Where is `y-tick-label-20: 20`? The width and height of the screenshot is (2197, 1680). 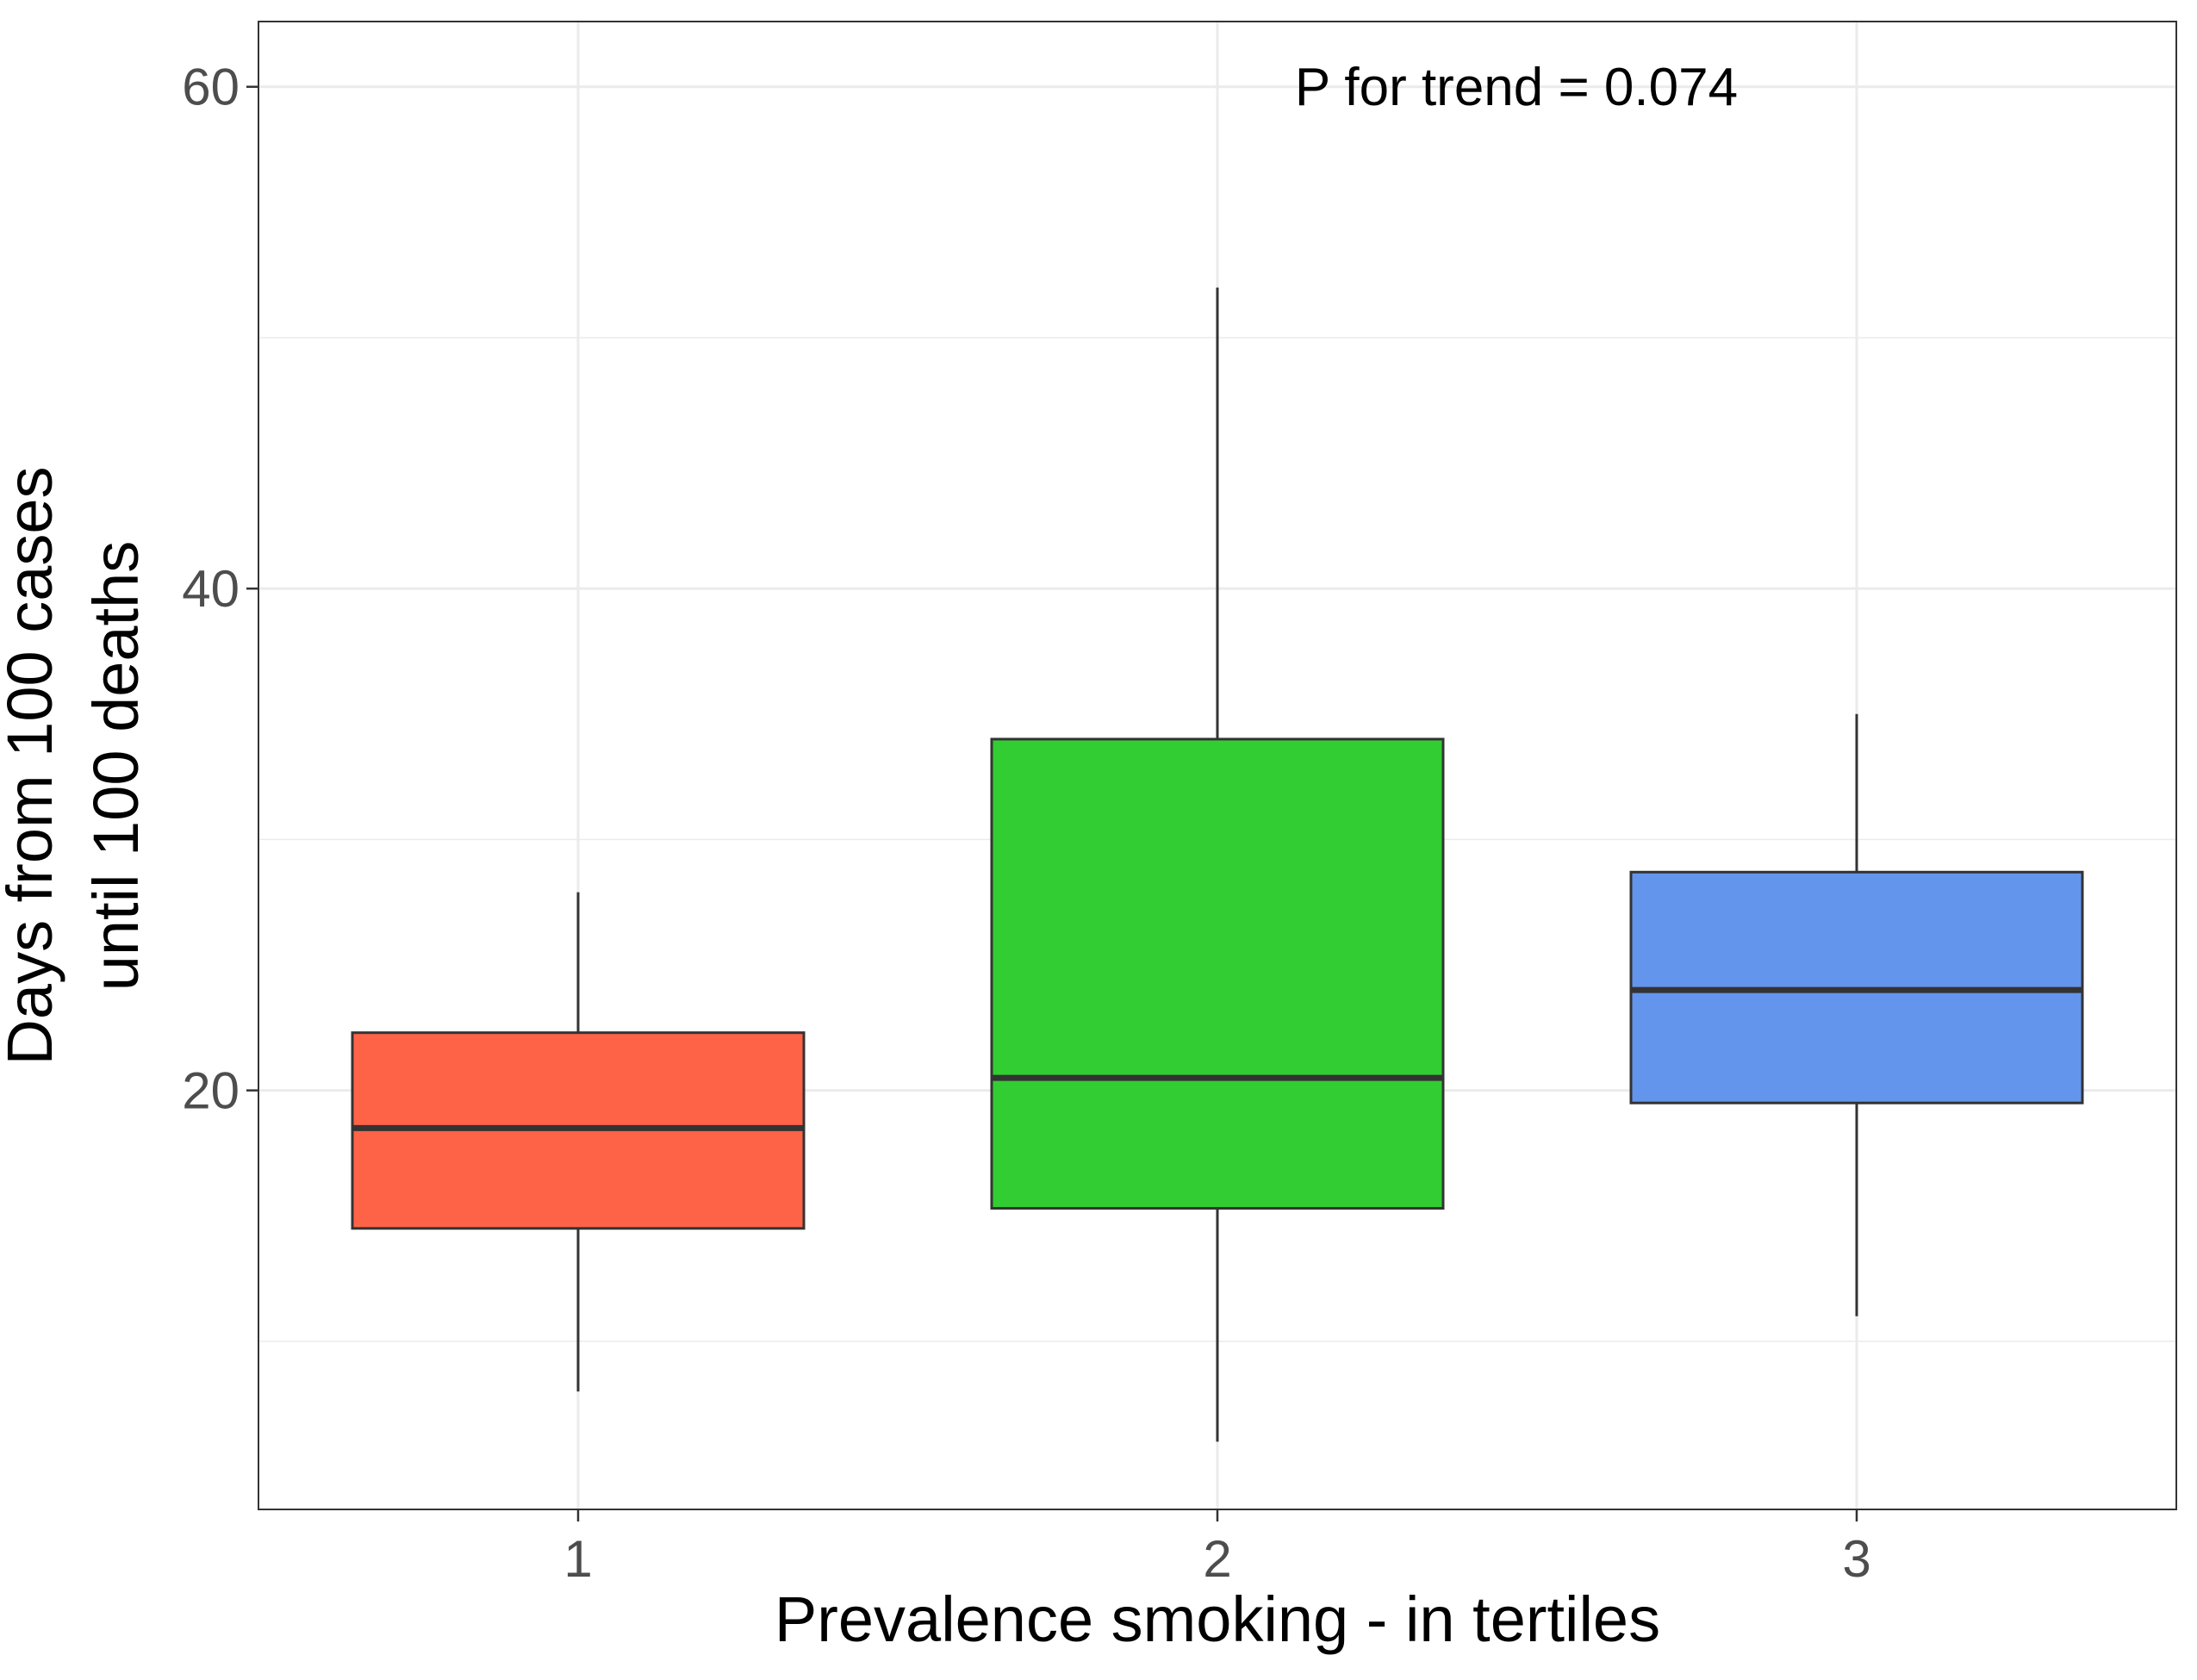 y-tick-label-20: 20 is located at coordinates (211, 1091).